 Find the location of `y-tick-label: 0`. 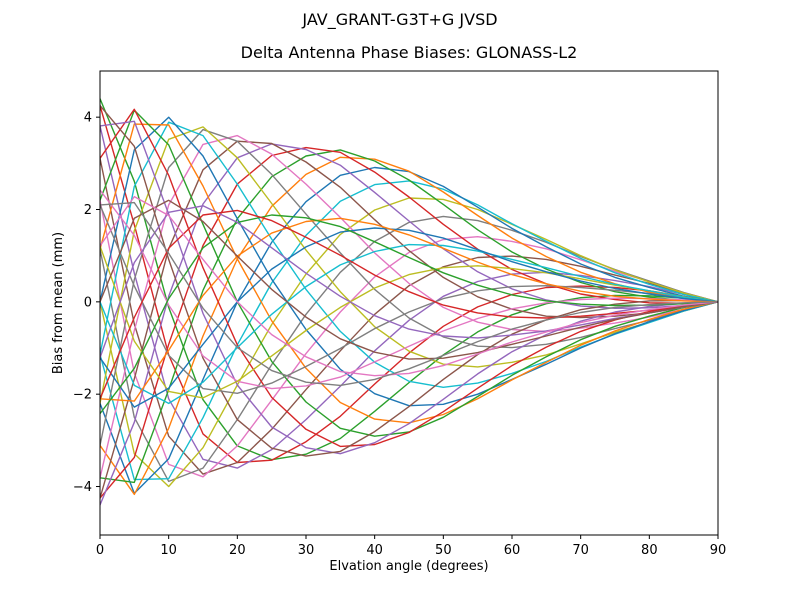

y-tick-label: 0 is located at coordinates (88, 302).